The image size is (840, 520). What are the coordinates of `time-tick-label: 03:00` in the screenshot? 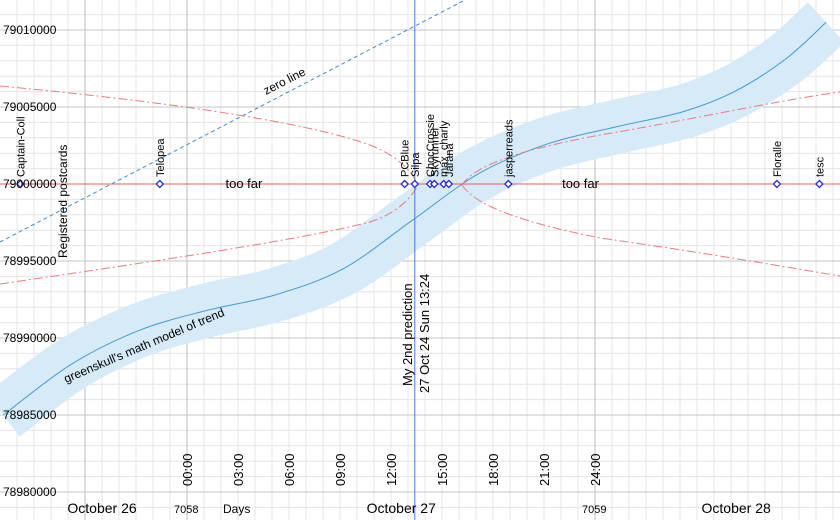 It's located at (238, 469).